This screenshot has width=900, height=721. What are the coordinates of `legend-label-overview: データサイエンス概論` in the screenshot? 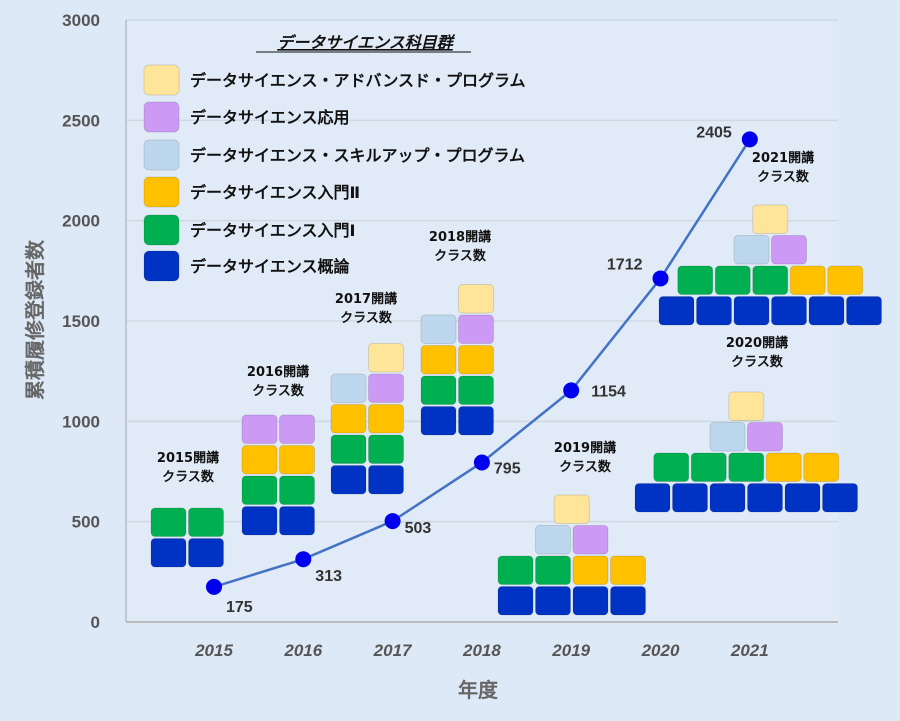 It's located at (270, 266).